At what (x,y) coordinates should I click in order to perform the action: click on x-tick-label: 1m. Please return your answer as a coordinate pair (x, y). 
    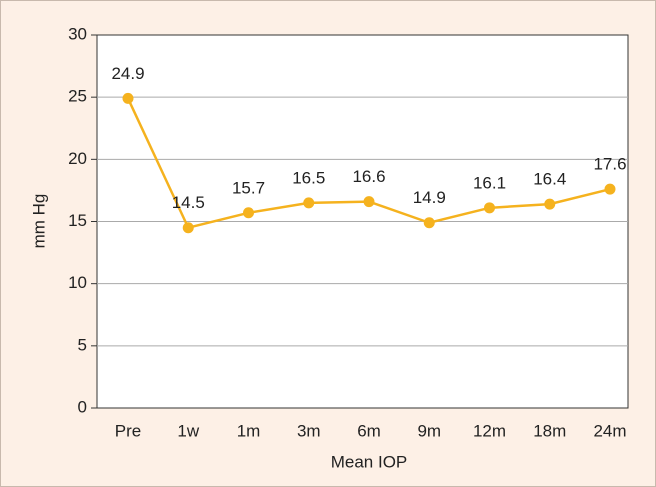
    Looking at the image, I should click on (249, 430).